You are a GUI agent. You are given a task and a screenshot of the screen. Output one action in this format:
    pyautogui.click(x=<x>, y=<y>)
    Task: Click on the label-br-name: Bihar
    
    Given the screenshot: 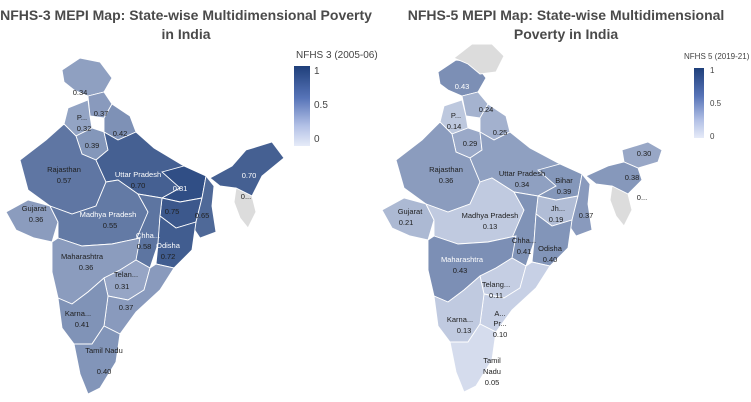 What is the action you would take?
    pyautogui.click(x=564, y=180)
    